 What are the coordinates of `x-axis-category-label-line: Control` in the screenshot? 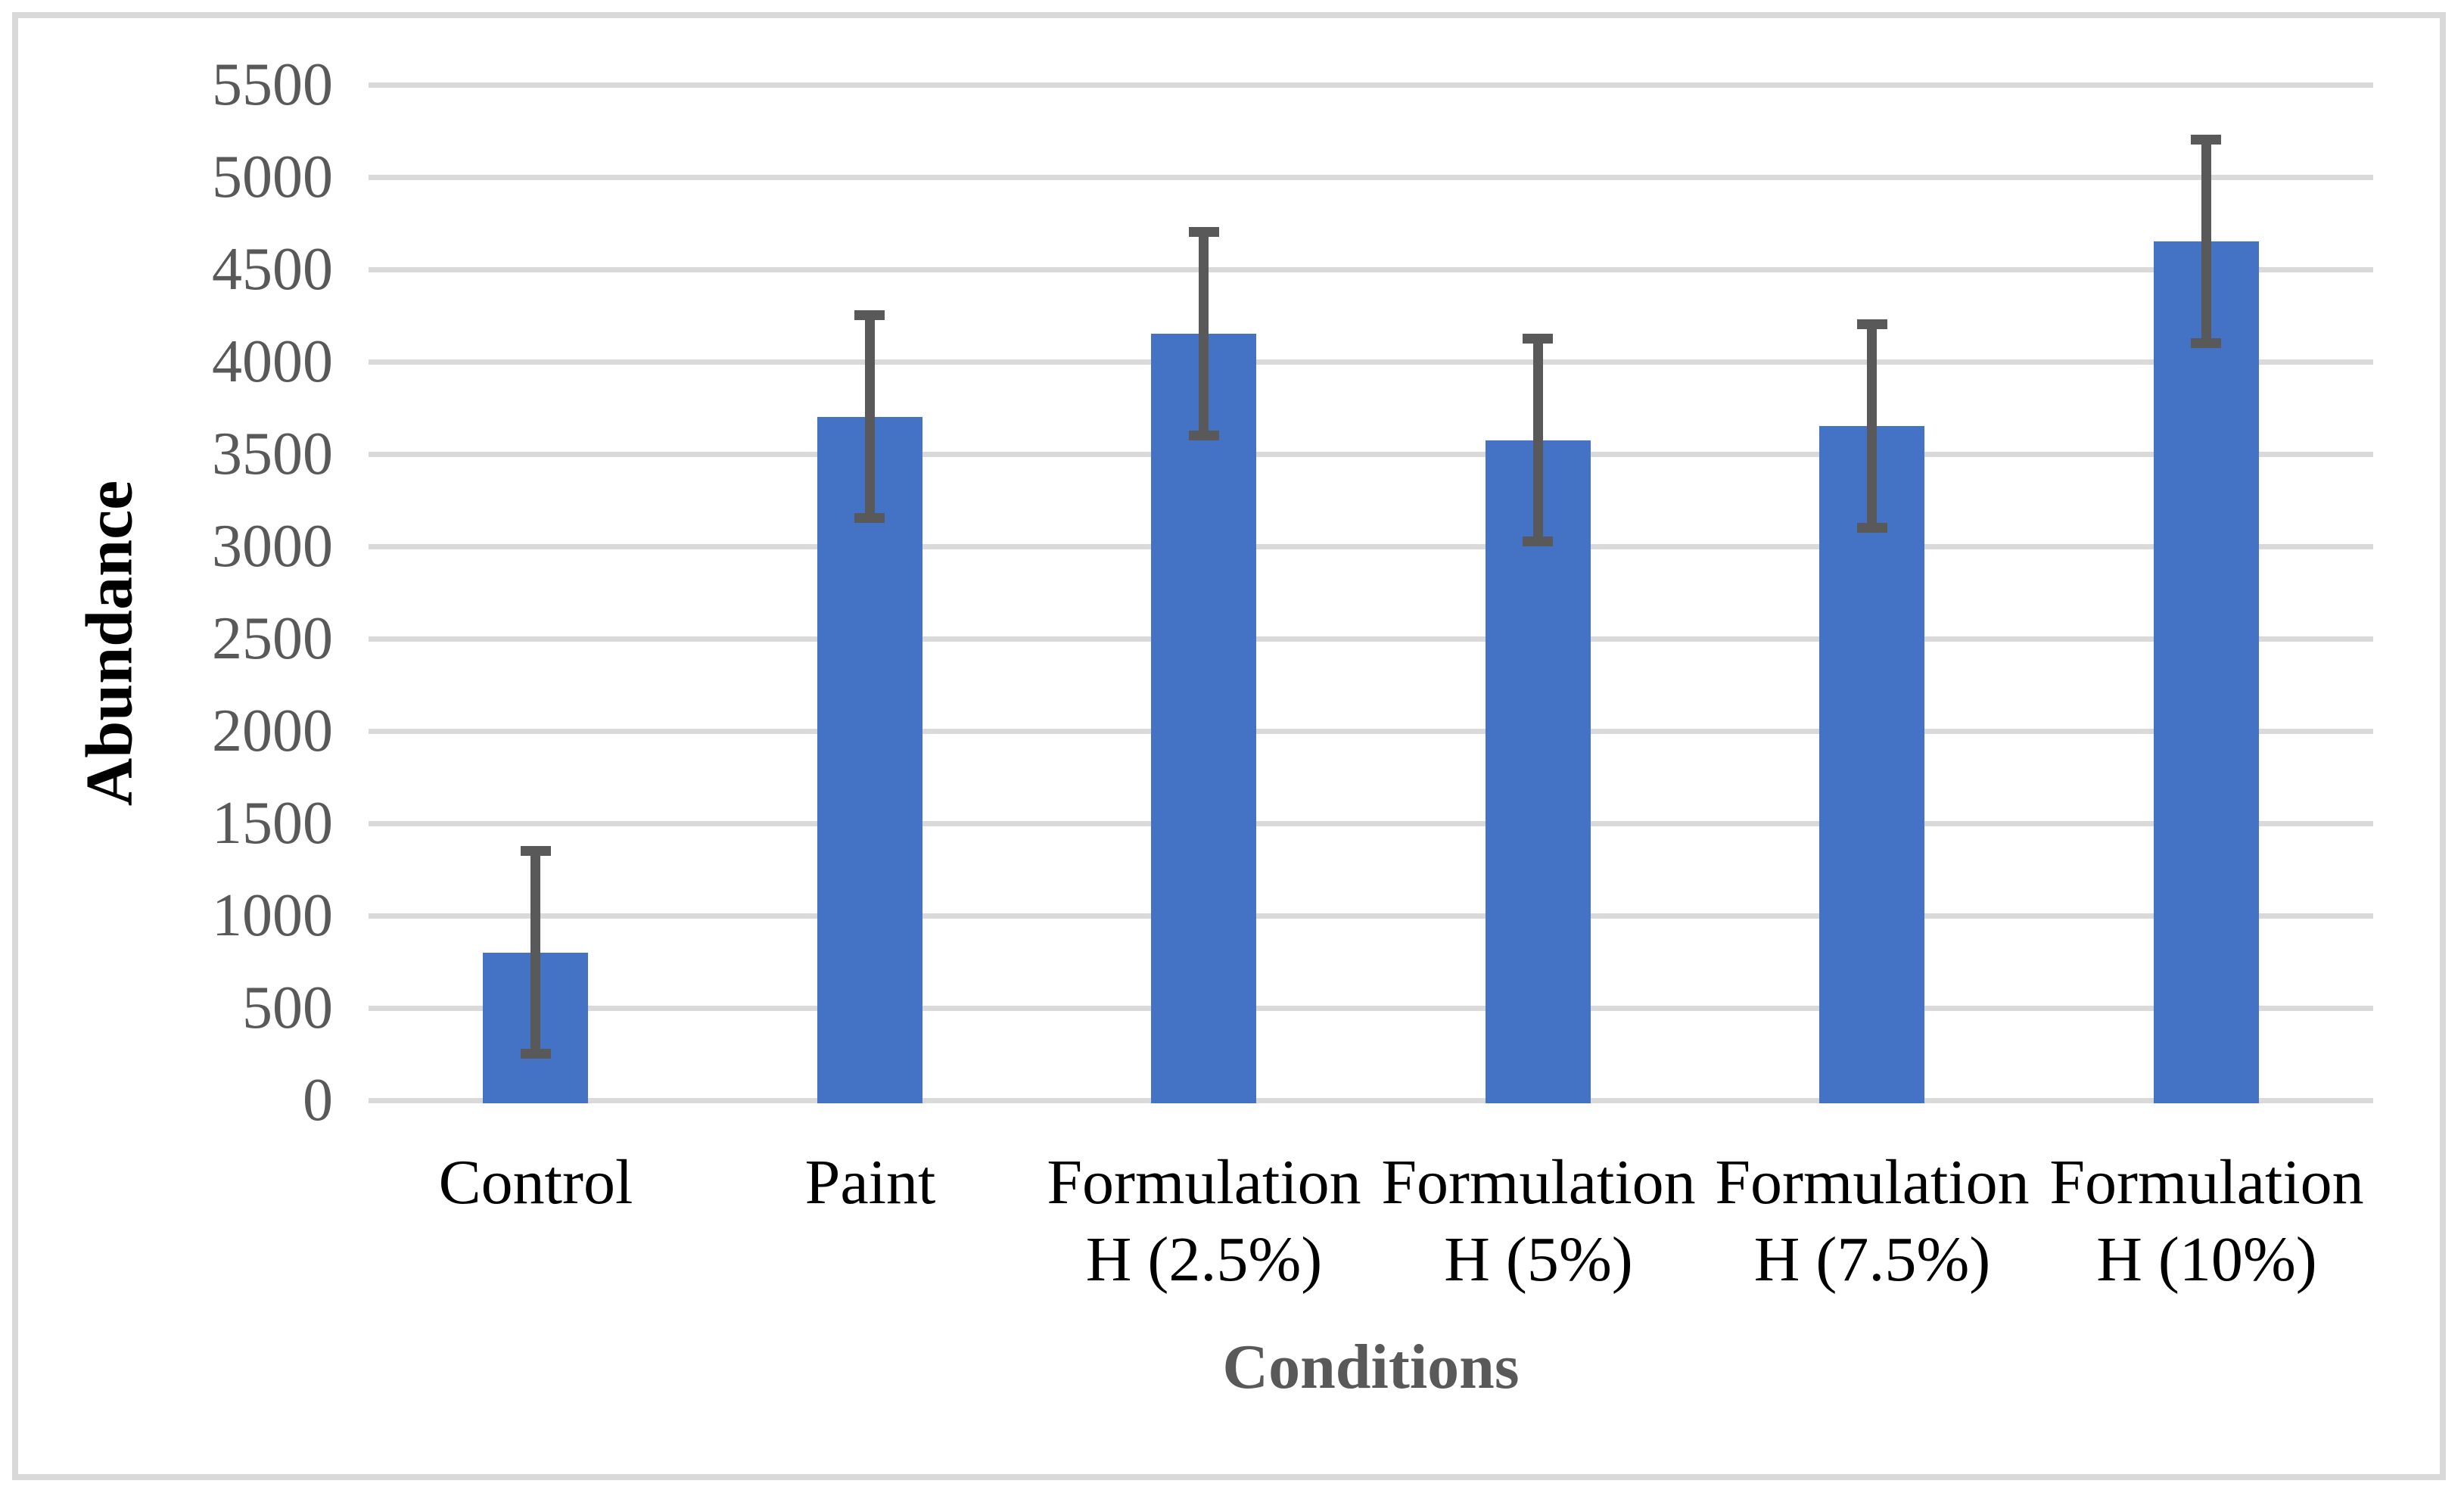 It's located at (535, 1182).